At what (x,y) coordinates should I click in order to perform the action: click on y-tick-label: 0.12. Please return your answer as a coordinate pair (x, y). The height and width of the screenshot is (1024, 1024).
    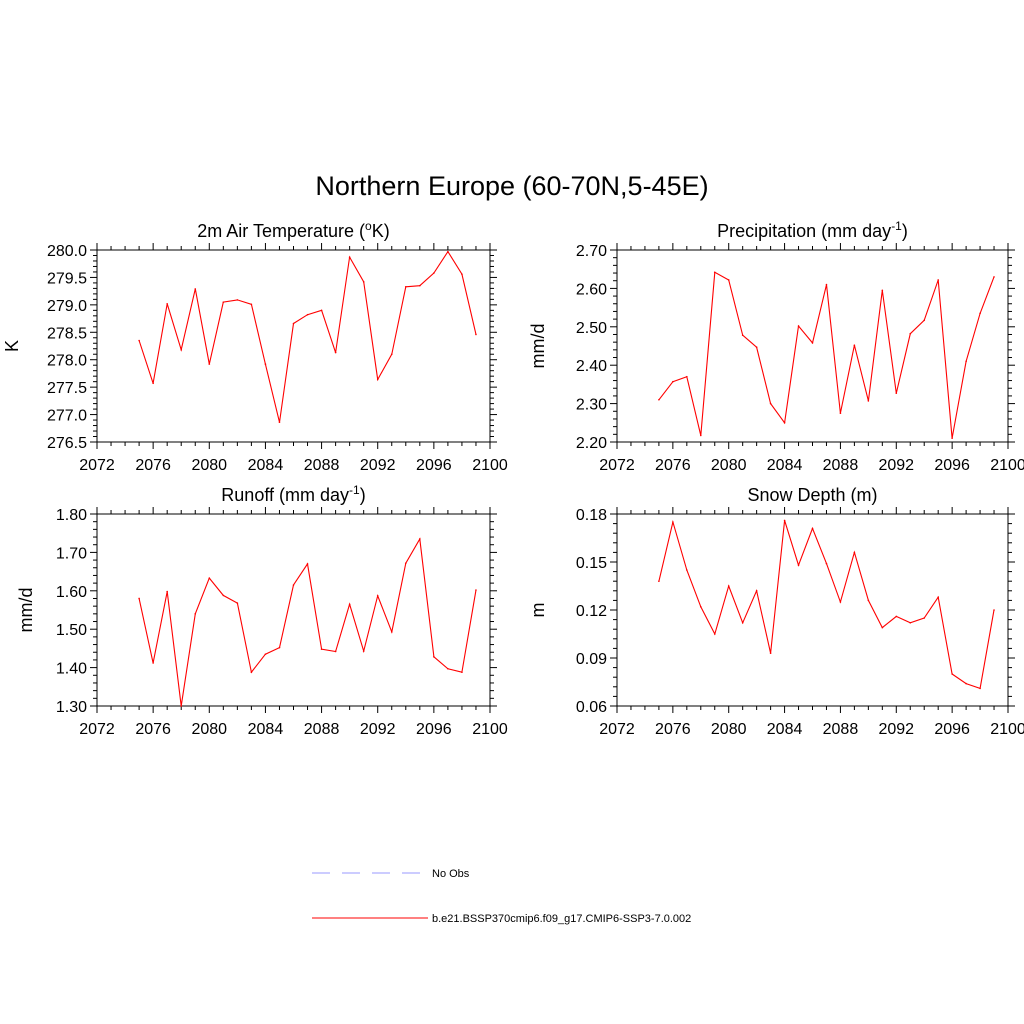
    Looking at the image, I should click on (591, 611).